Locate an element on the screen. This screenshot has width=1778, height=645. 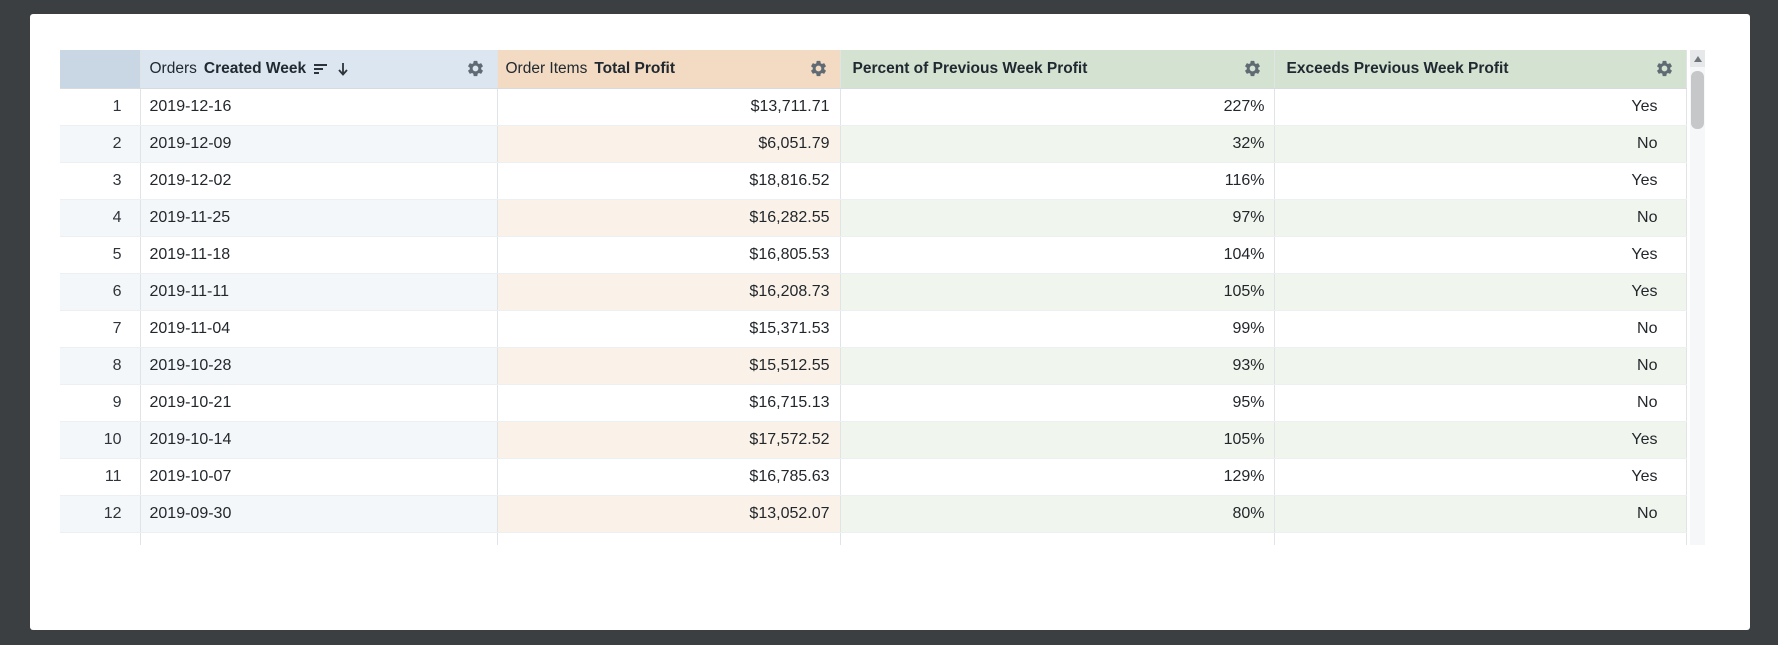
table-row: 8 2019-10-28 $15,512.55 93% No is located at coordinates (873, 366).